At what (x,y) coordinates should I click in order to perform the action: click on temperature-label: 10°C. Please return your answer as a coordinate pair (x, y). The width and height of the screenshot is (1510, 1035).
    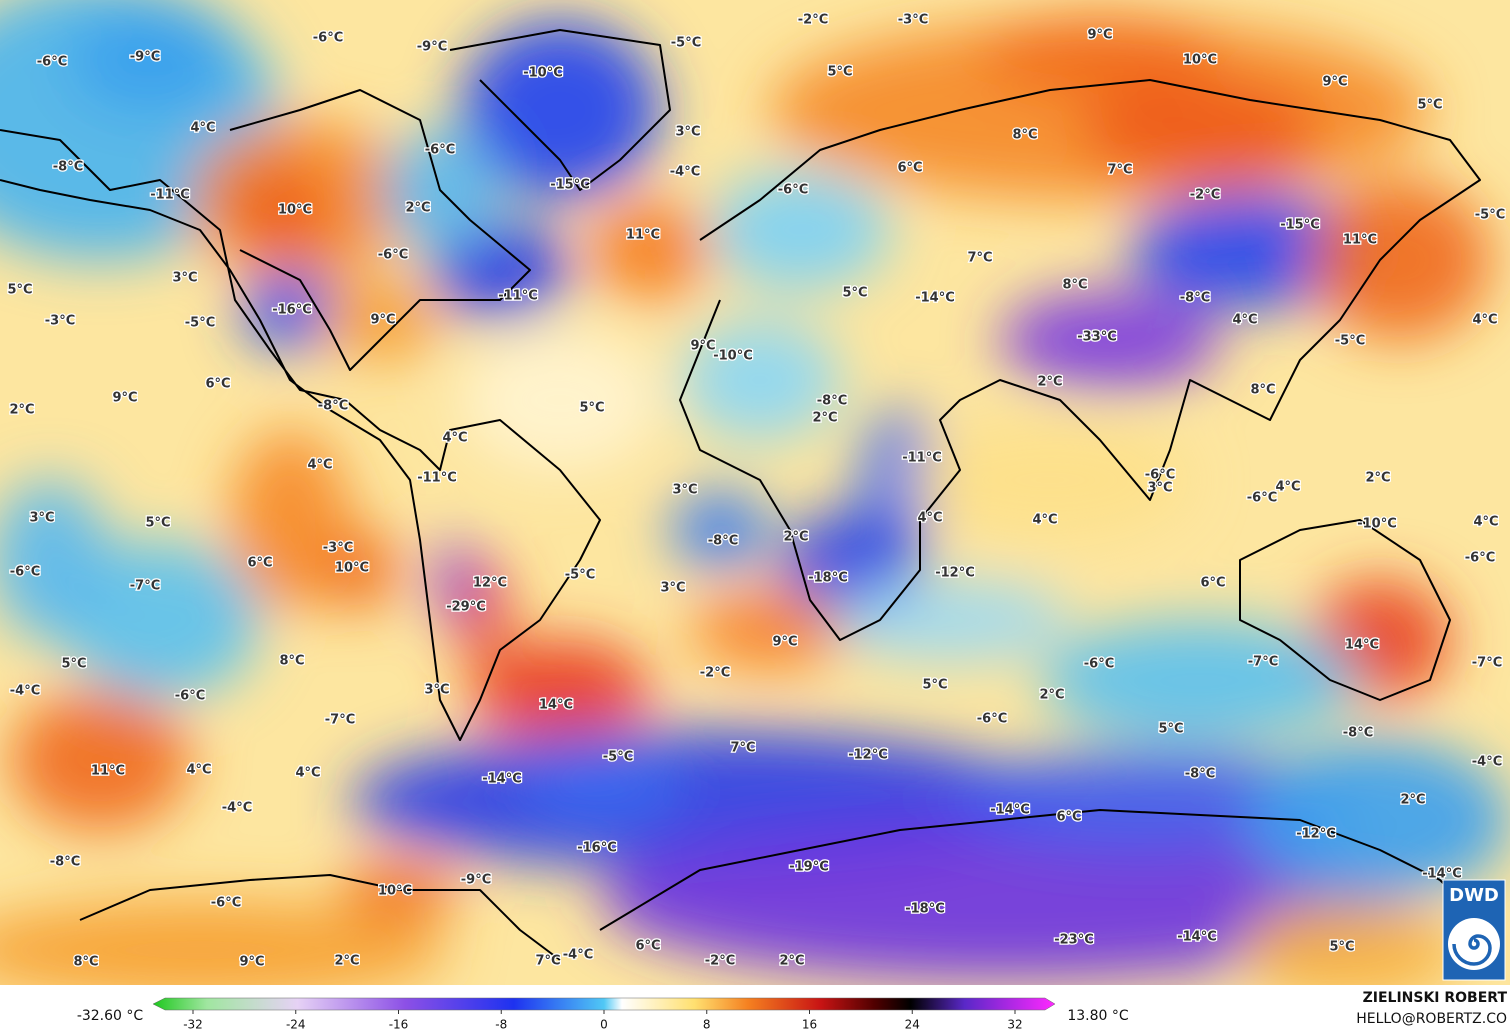
    Looking at the image, I should click on (1200, 60).